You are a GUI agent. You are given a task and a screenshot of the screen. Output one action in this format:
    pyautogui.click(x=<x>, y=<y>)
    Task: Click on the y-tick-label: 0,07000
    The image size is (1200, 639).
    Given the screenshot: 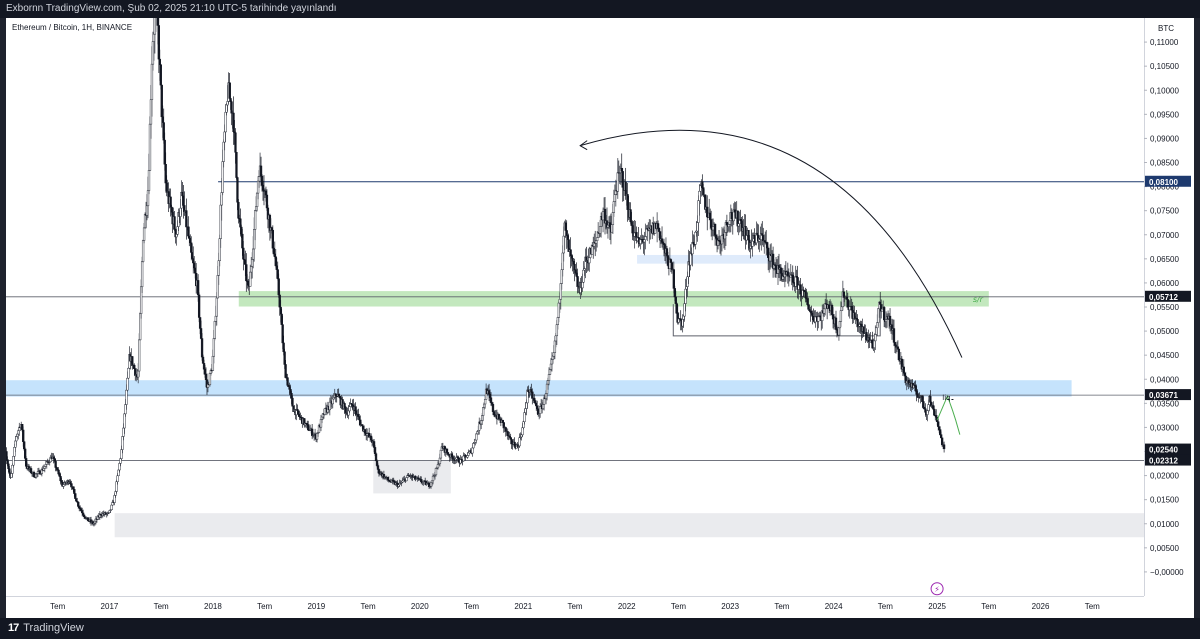 What is the action you would take?
    pyautogui.click(x=1164, y=235)
    